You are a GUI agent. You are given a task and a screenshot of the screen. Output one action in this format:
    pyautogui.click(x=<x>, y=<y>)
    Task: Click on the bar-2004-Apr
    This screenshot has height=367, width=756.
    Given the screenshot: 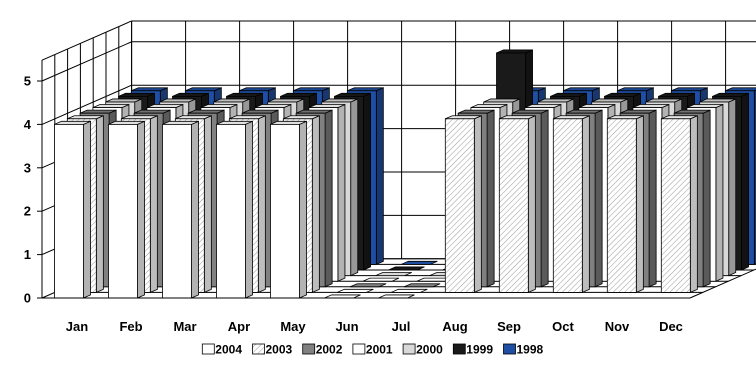 What is the action you would take?
    pyautogui.click(x=234, y=209)
    